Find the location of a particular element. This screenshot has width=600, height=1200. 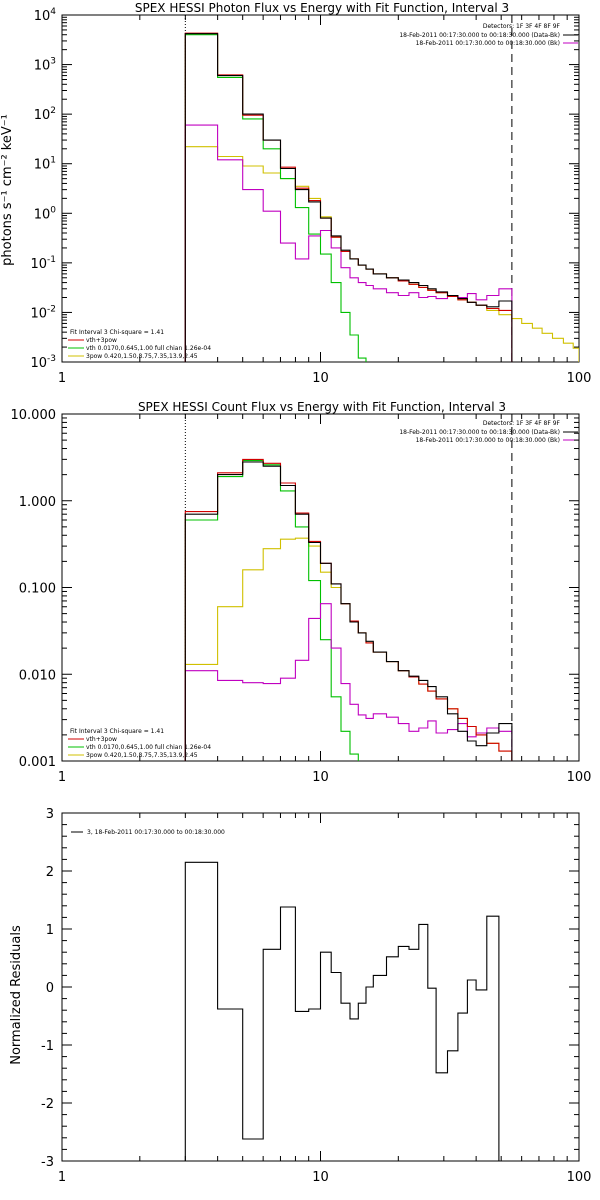

y-tick-label: 10⁻¹ is located at coordinates (43, 263).